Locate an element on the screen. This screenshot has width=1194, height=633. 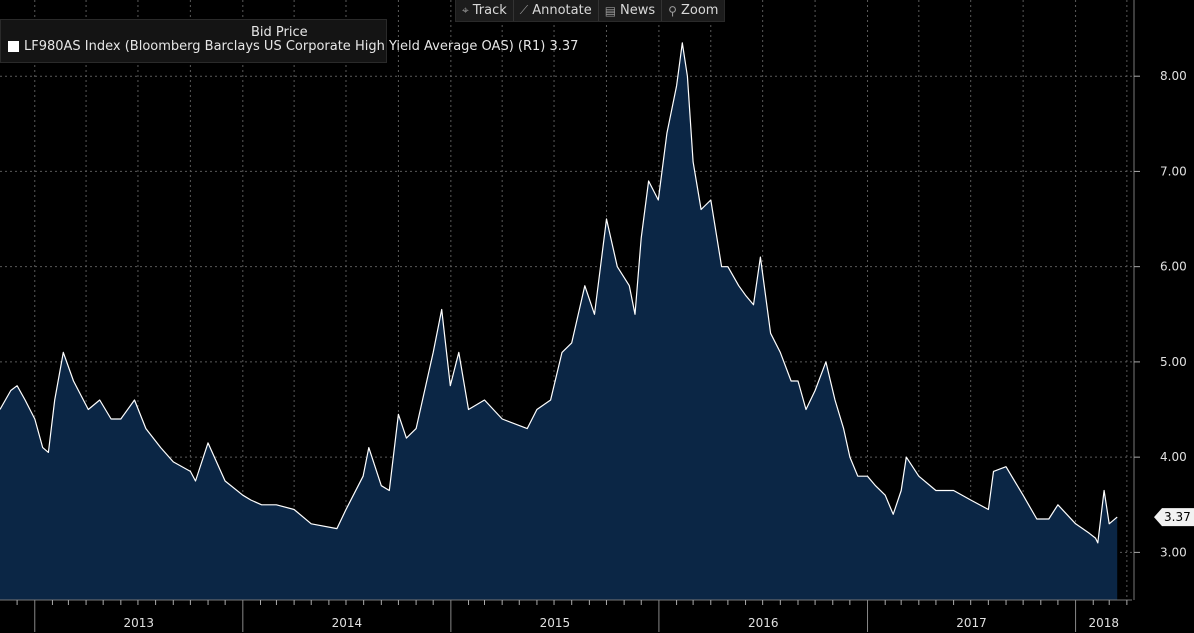
y-tick-label: 6.00 is located at coordinates (1173, 267).